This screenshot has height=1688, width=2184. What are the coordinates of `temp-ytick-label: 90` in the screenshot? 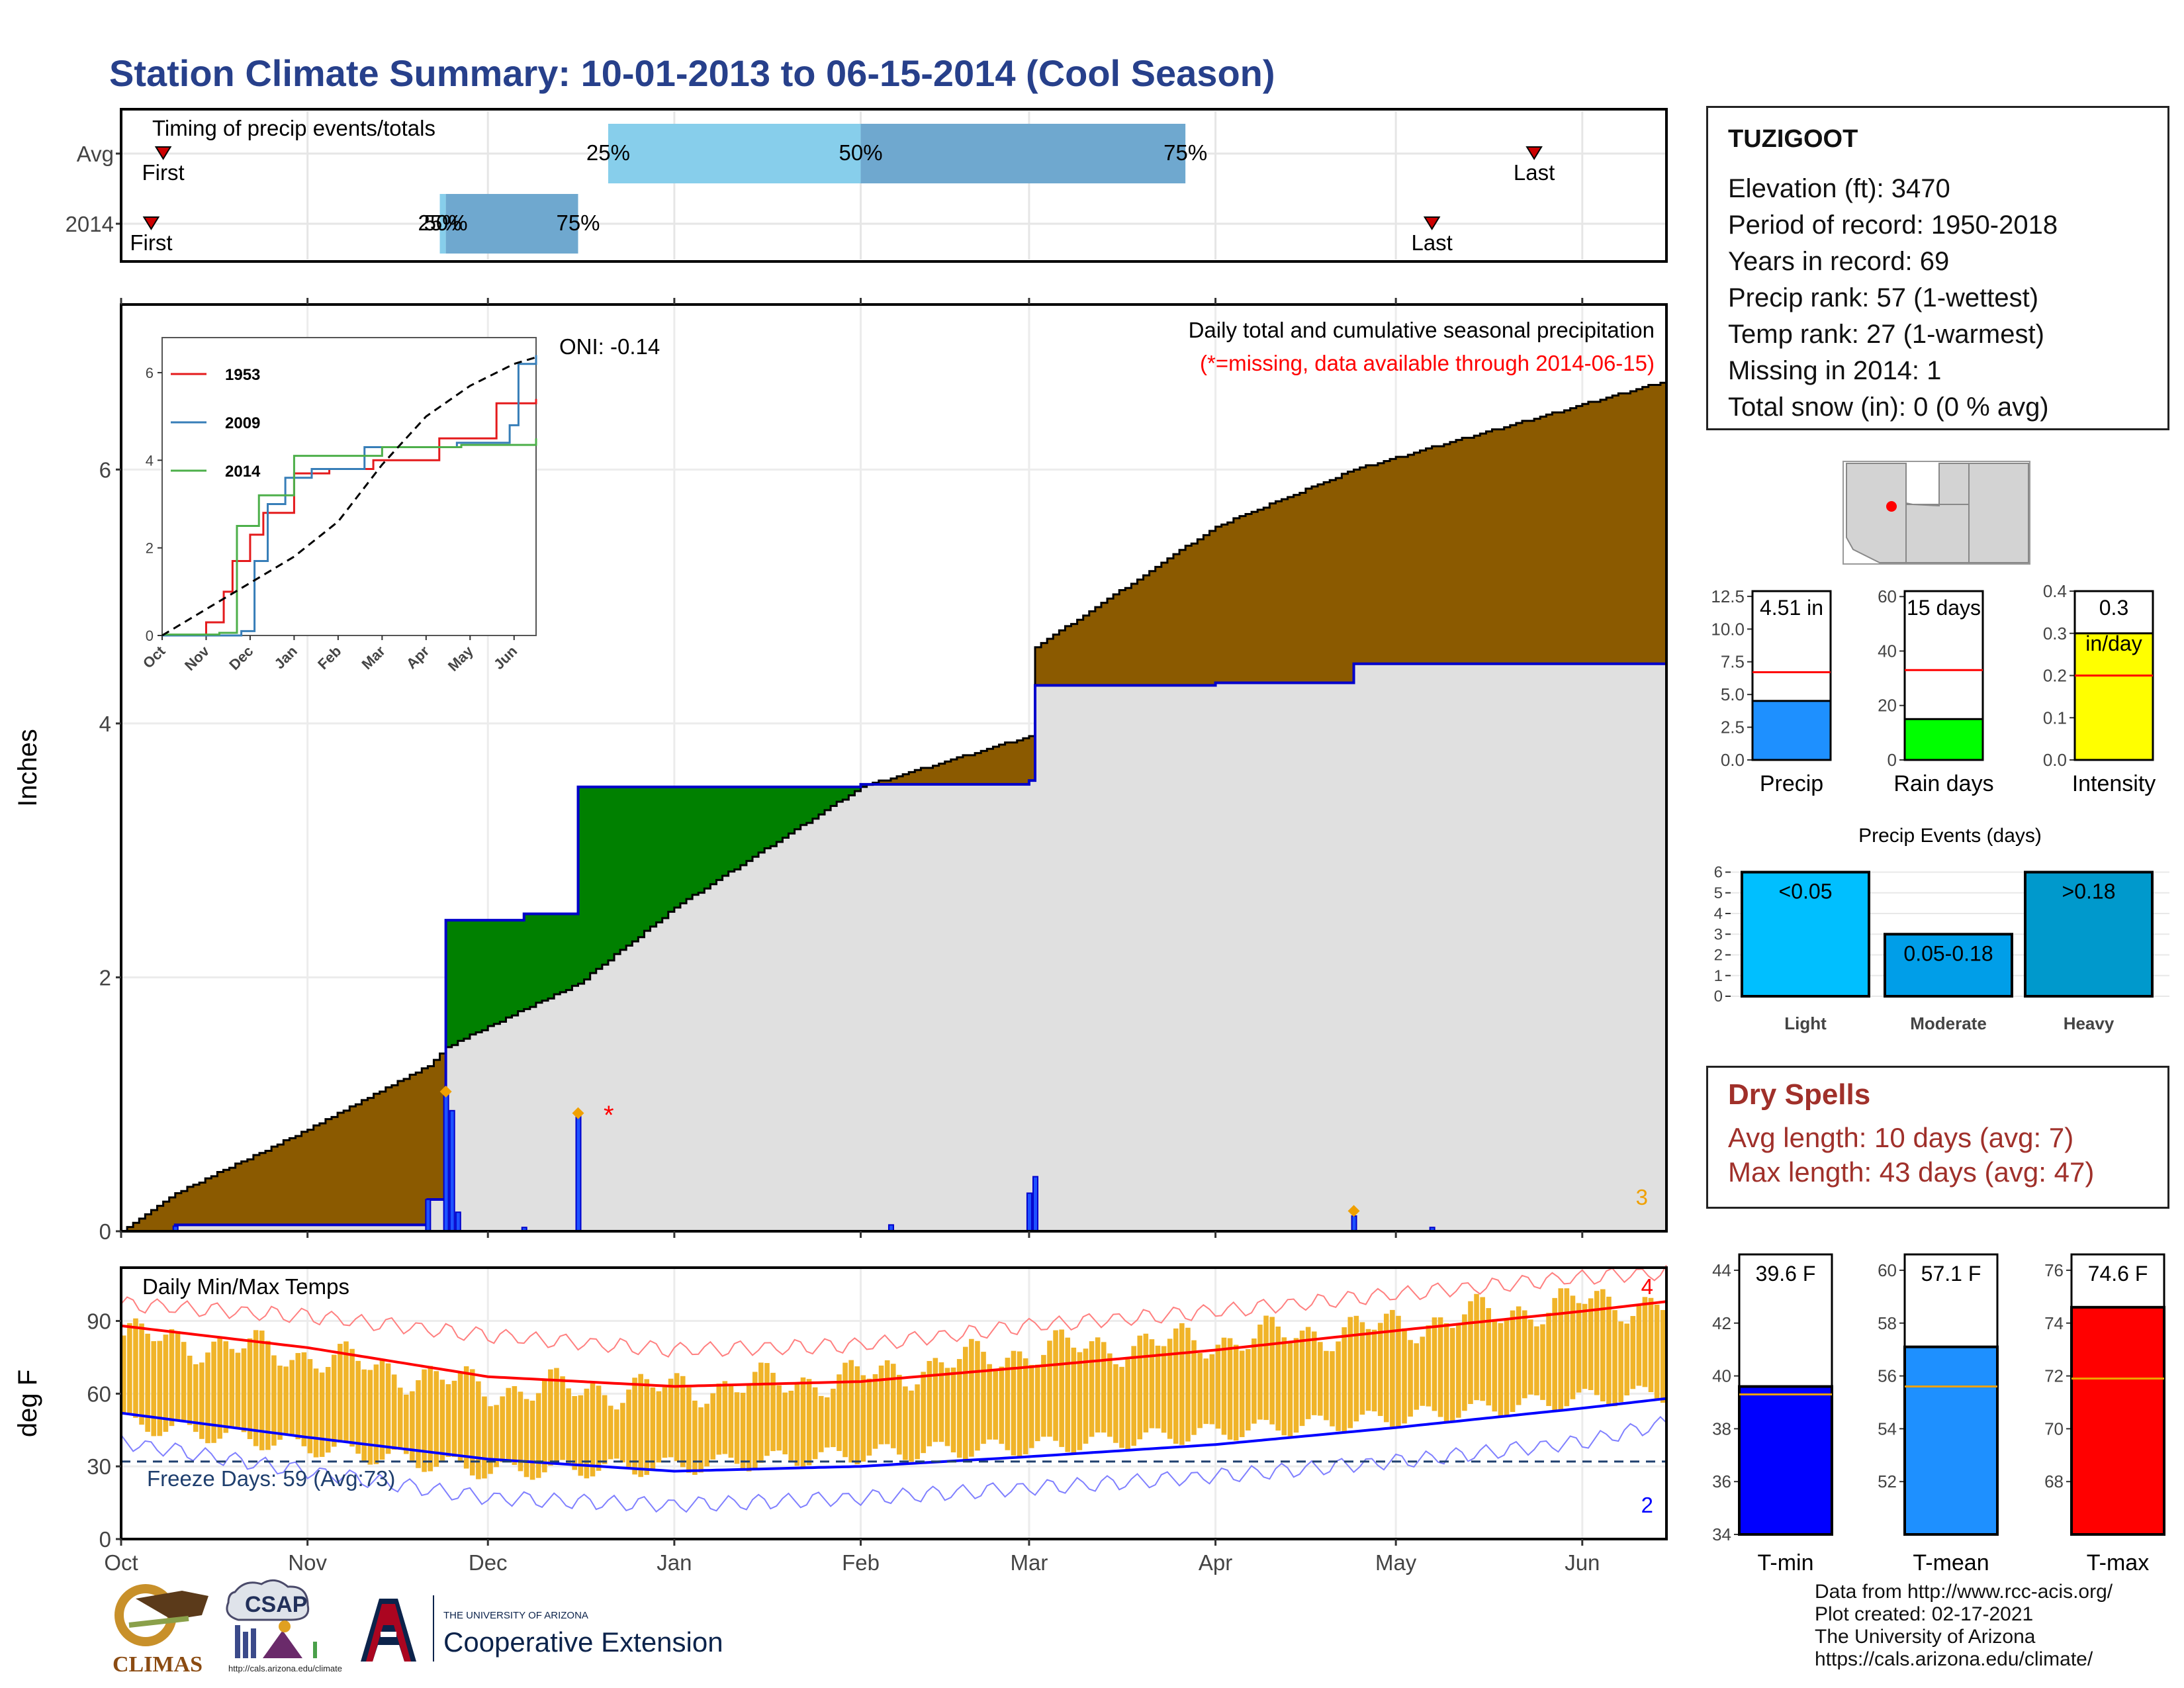 It's located at (99, 1321).